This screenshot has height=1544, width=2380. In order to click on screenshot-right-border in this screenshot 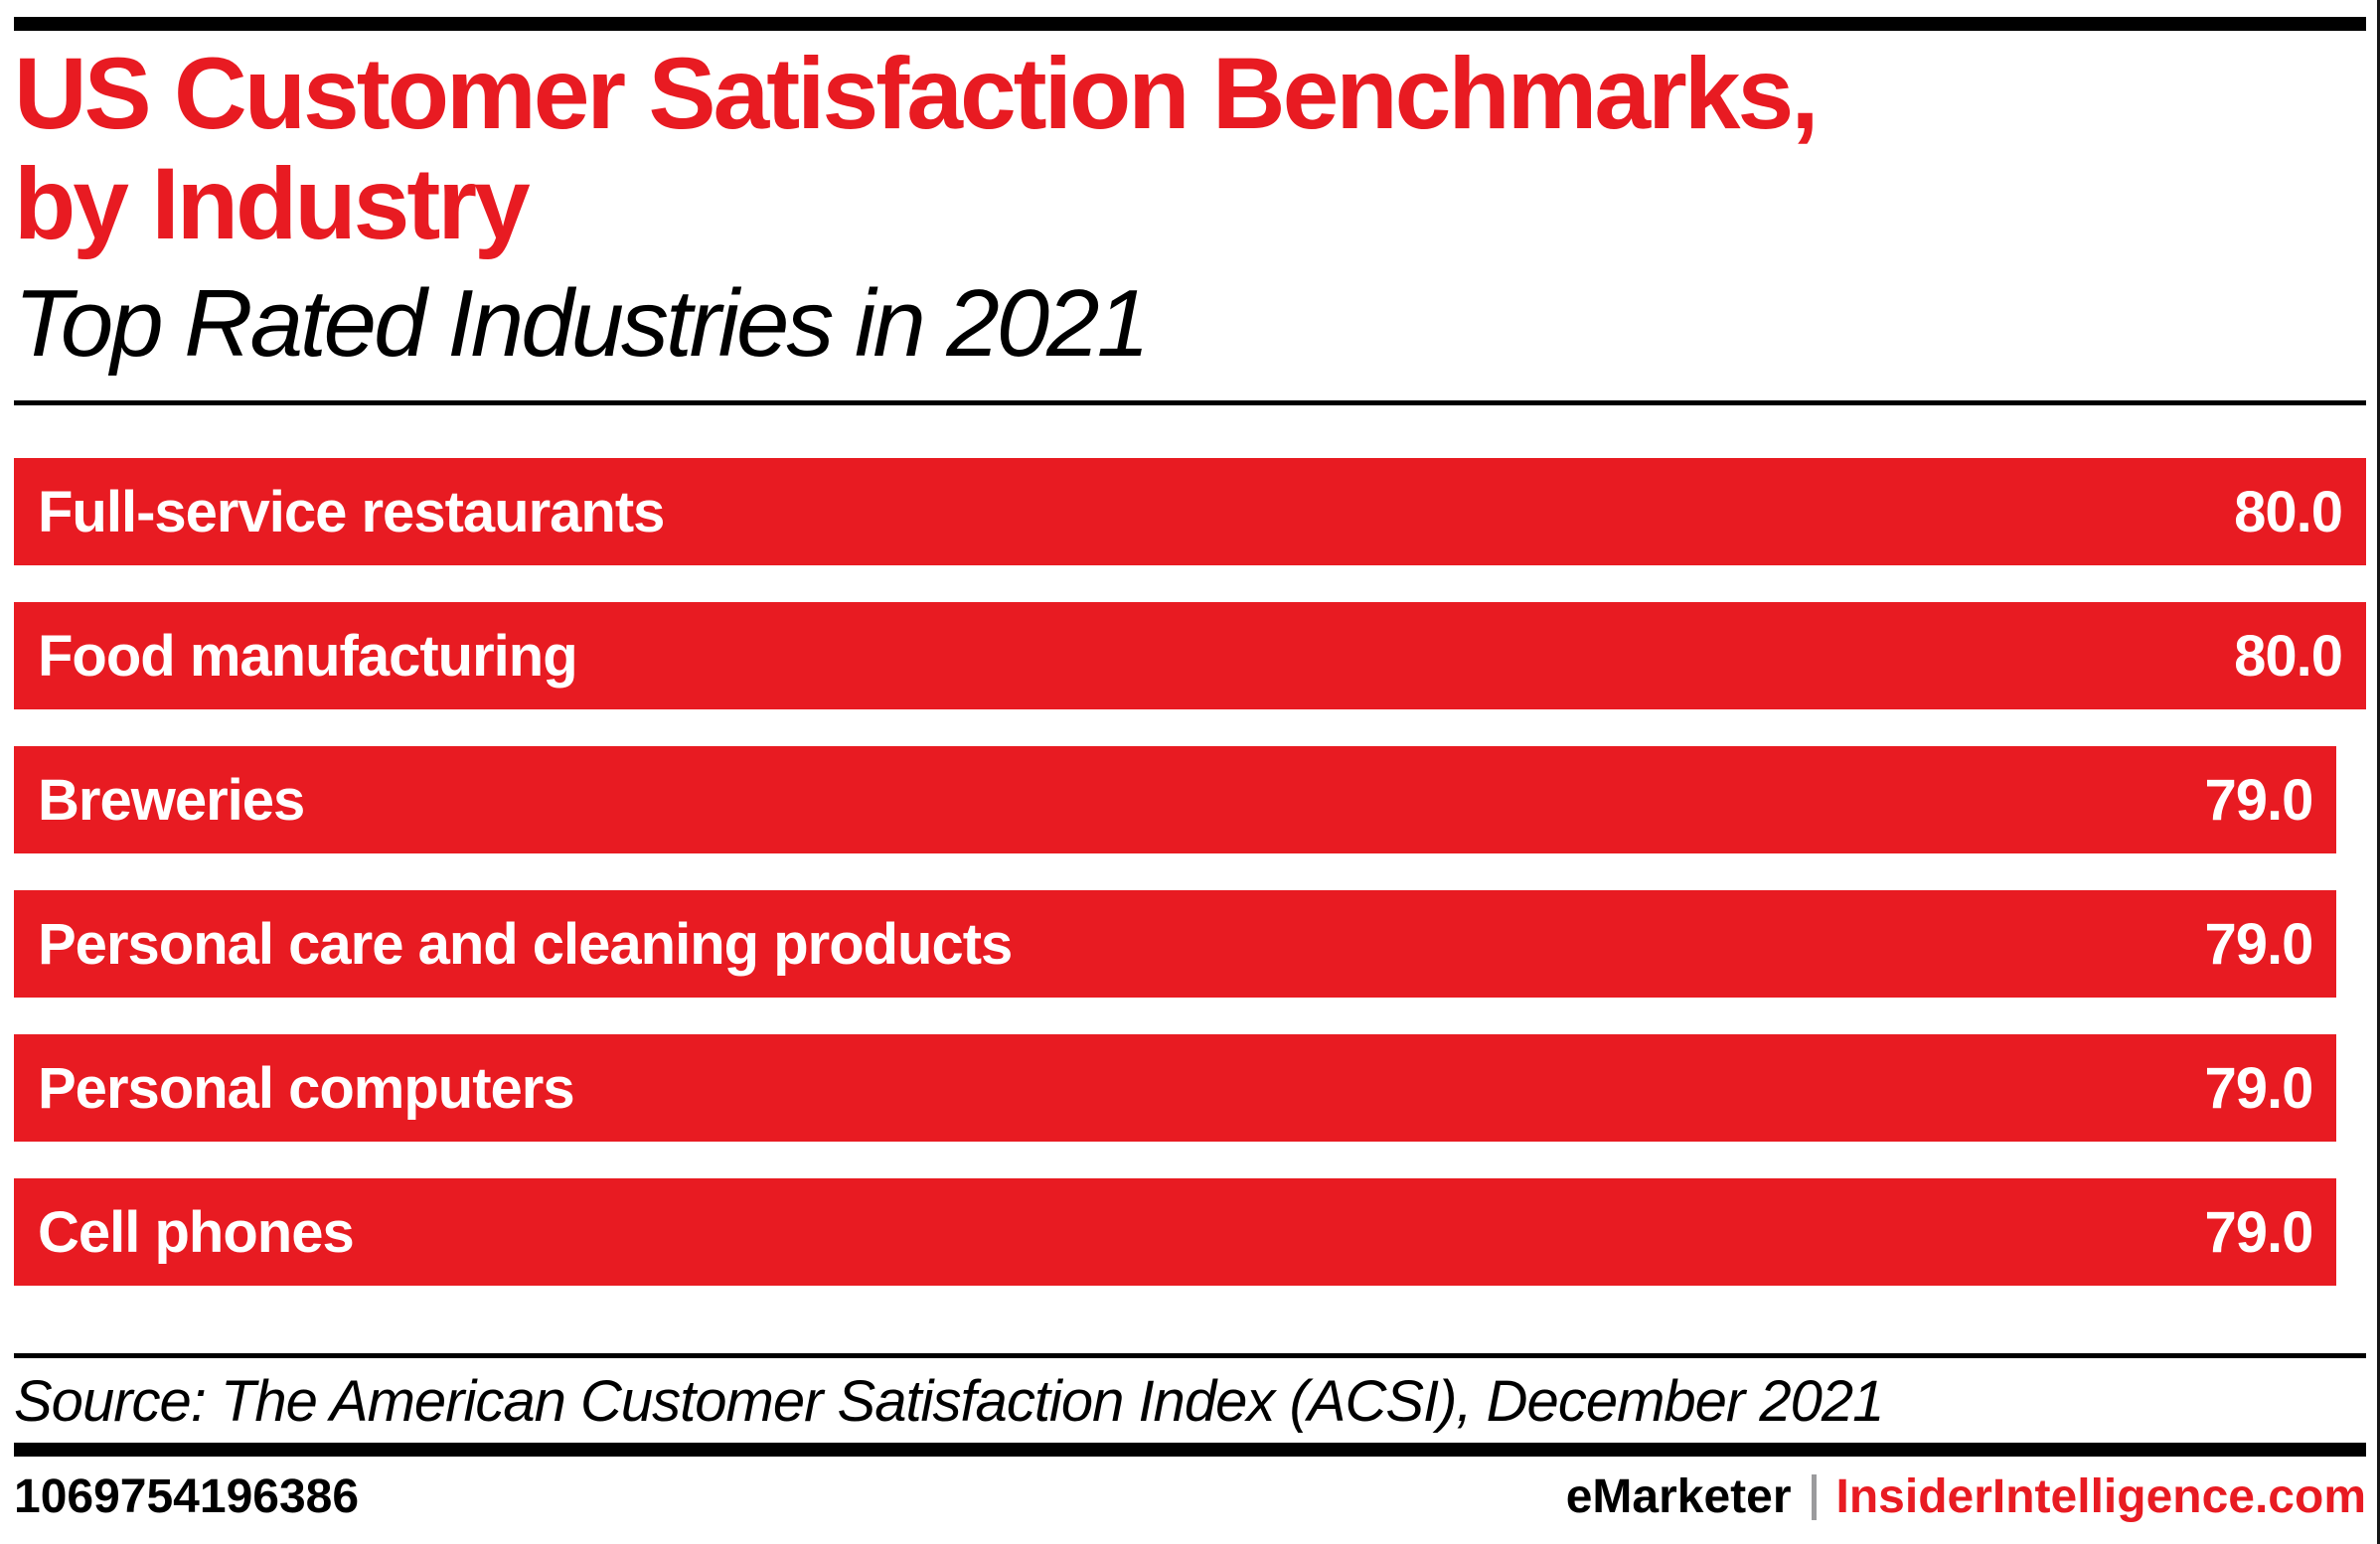, I will do `click(2378, 772)`.